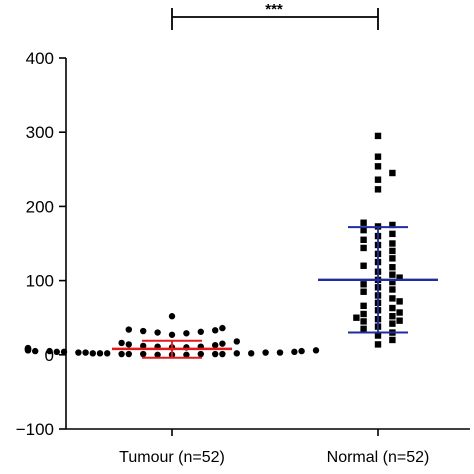  I want to click on x-category-label: Normal (n=52), so click(378, 457).